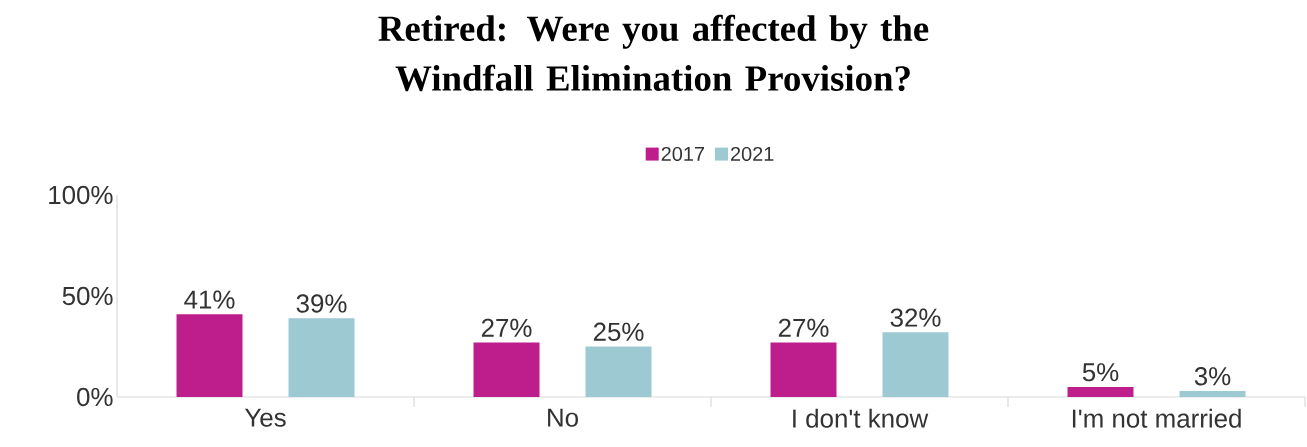 The image size is (1307, 447). What do you see at coordinates (653, 53) in the screenshot?
I see `chart-title: Retired: Were you affected by the Windfall Elimination Provision?` at bounding box center [653, 53].